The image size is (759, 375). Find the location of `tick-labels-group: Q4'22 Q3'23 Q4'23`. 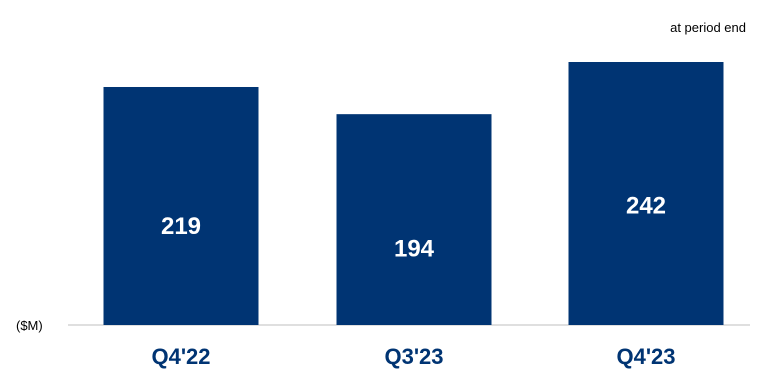

tick-labels-group: Q4'22 Q3'23 Q4'23 is located at coordinates (413, 356).